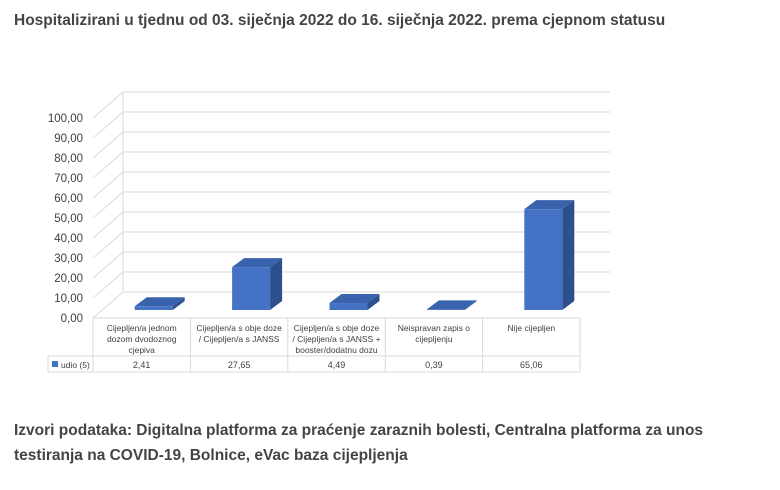  What do you see at coordinates (354, 255) in the screenshot?
I see `bars` at bounding box center [354, 255].